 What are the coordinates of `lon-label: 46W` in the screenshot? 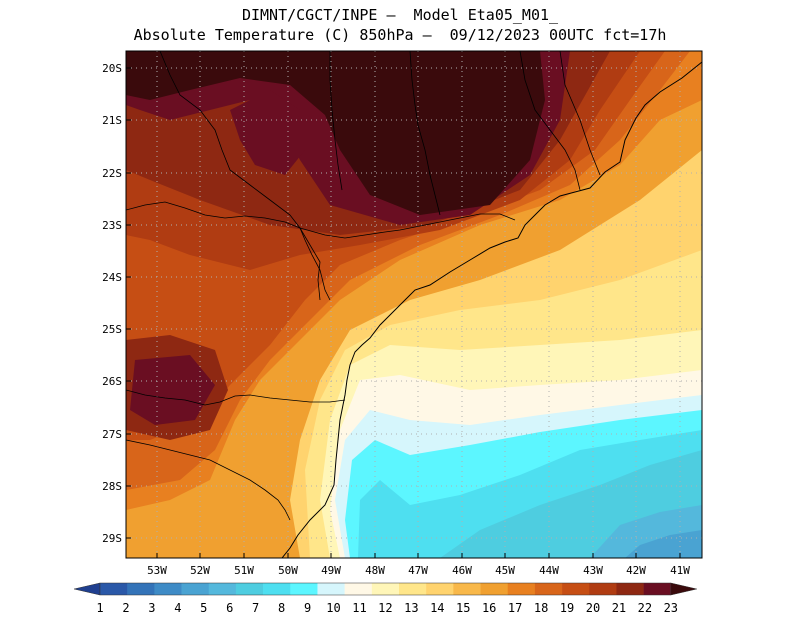 It's located at (462, 570).